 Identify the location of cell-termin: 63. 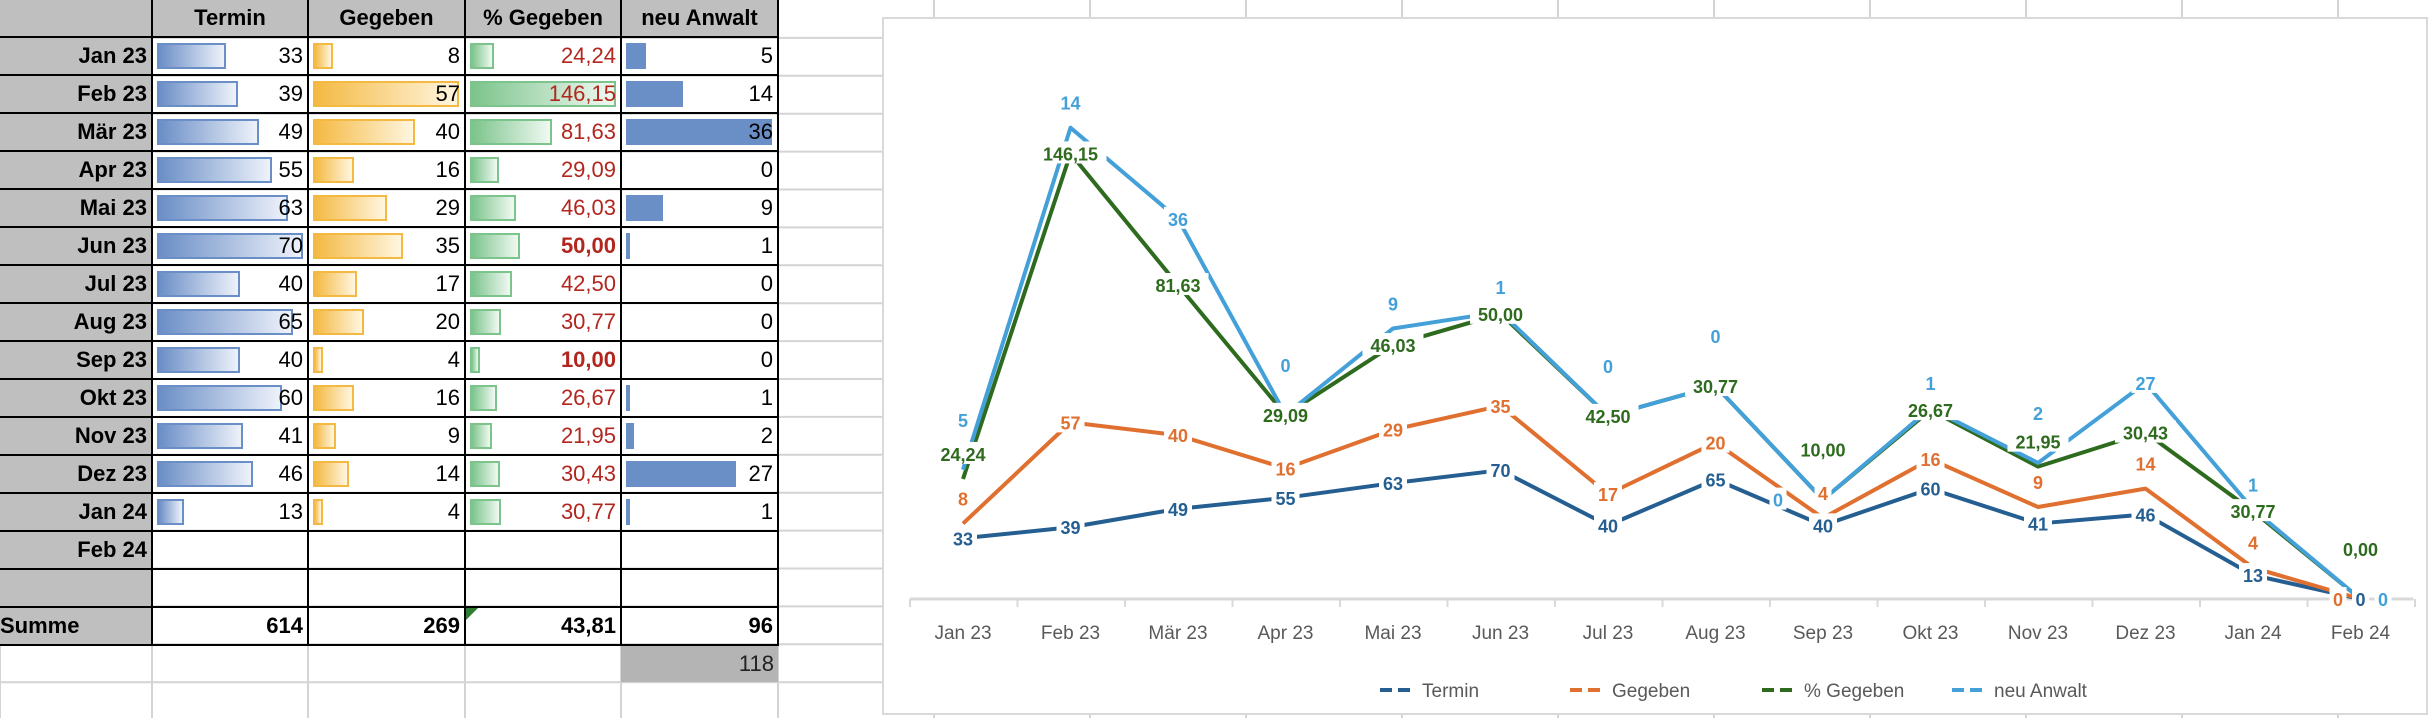
(230, 208).